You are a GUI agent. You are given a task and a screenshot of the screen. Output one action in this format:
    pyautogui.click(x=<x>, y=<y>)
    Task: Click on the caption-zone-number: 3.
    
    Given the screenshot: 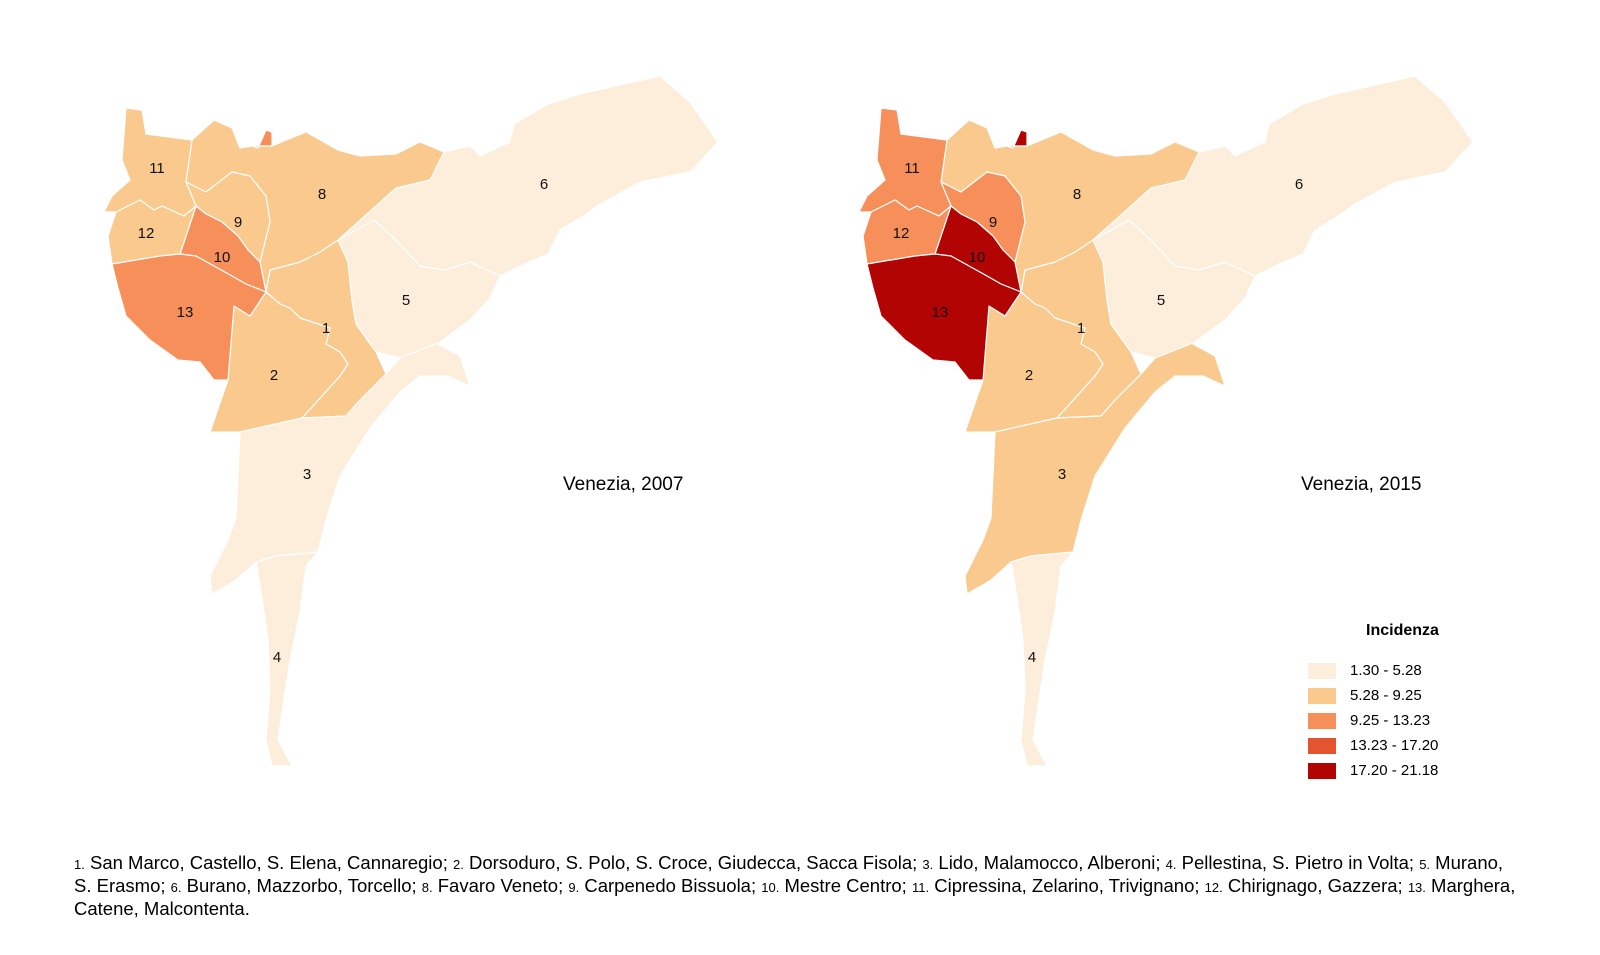 What is the action you would take?
    pyautogui.click(x=928, y=864)
    